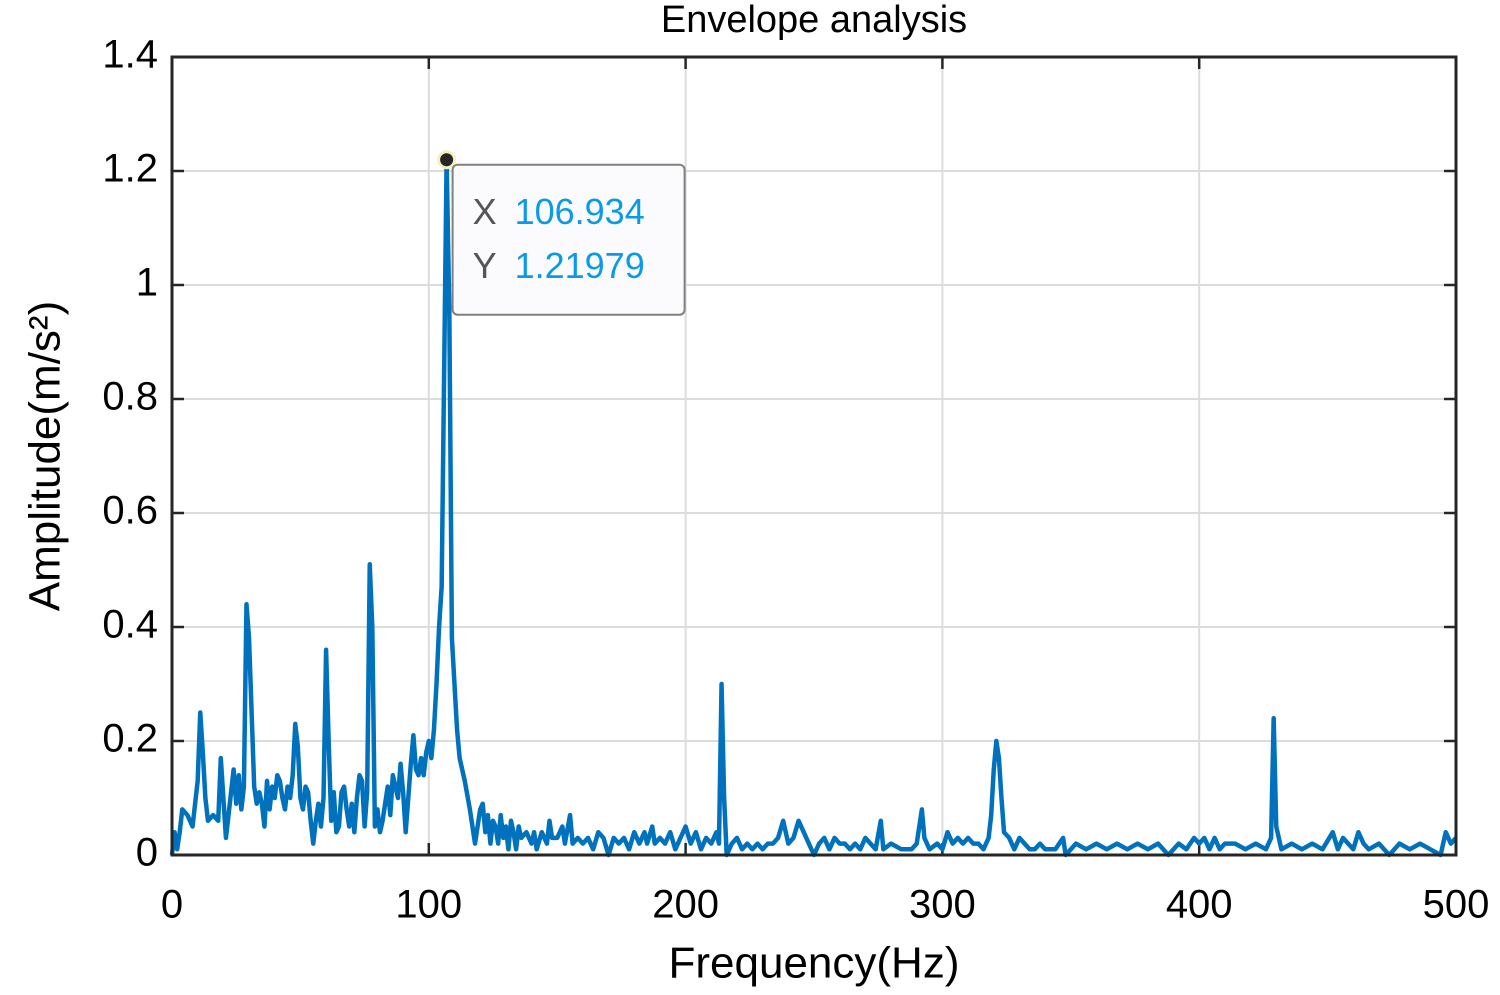  I want to click on y-tick-label: 0.2, so click(130, 739).